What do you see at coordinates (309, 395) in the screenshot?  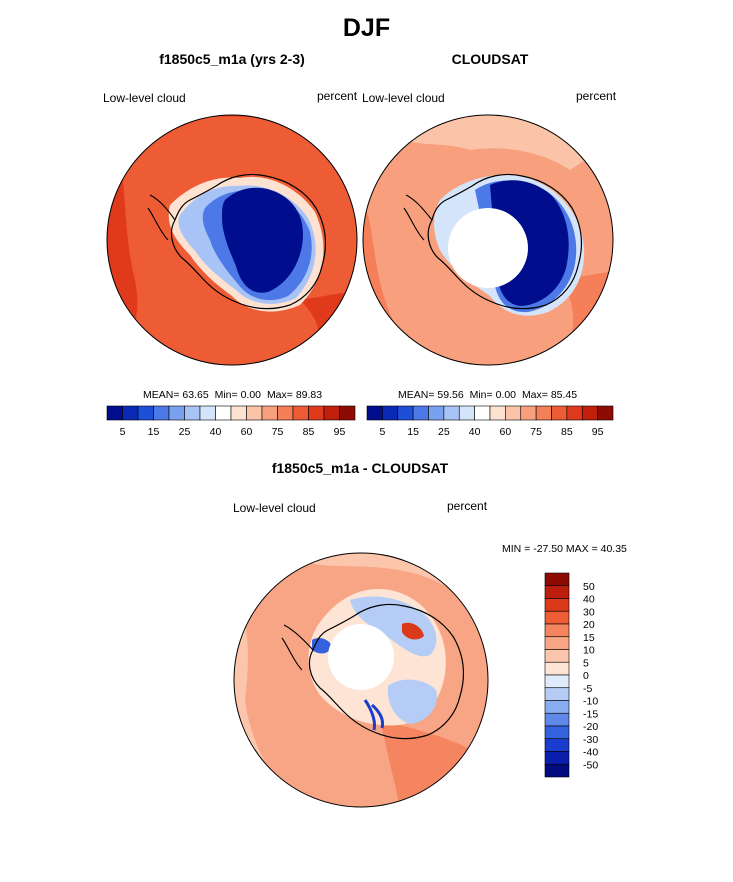 I see `model-max-value: 89.83` at bounding box center [309, 395].